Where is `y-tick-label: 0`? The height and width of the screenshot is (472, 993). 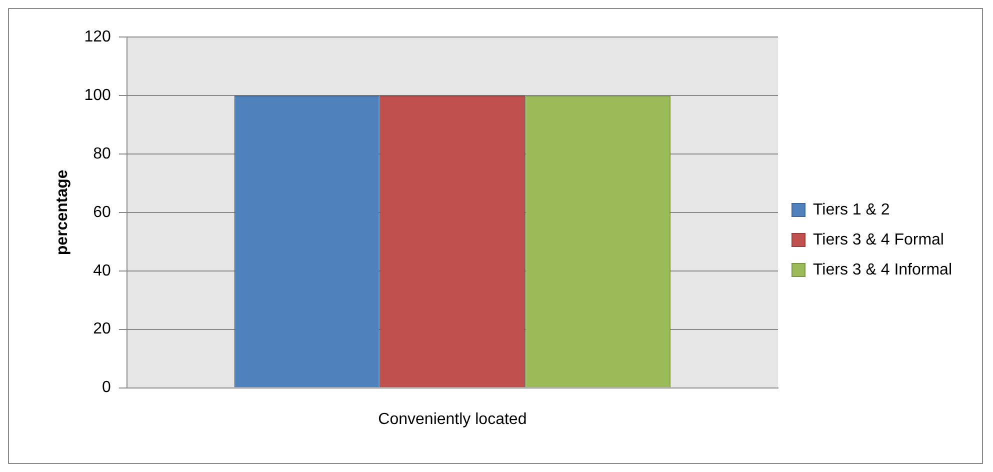
y-tick-label: 0 is located at coordinates (106, 387).